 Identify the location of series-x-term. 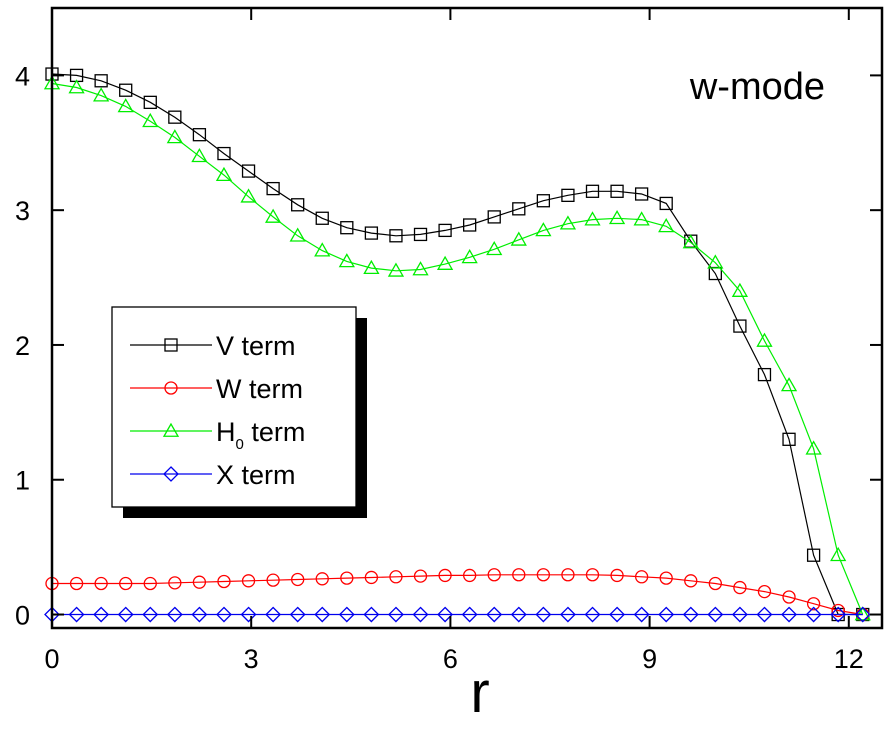
(457, 614).